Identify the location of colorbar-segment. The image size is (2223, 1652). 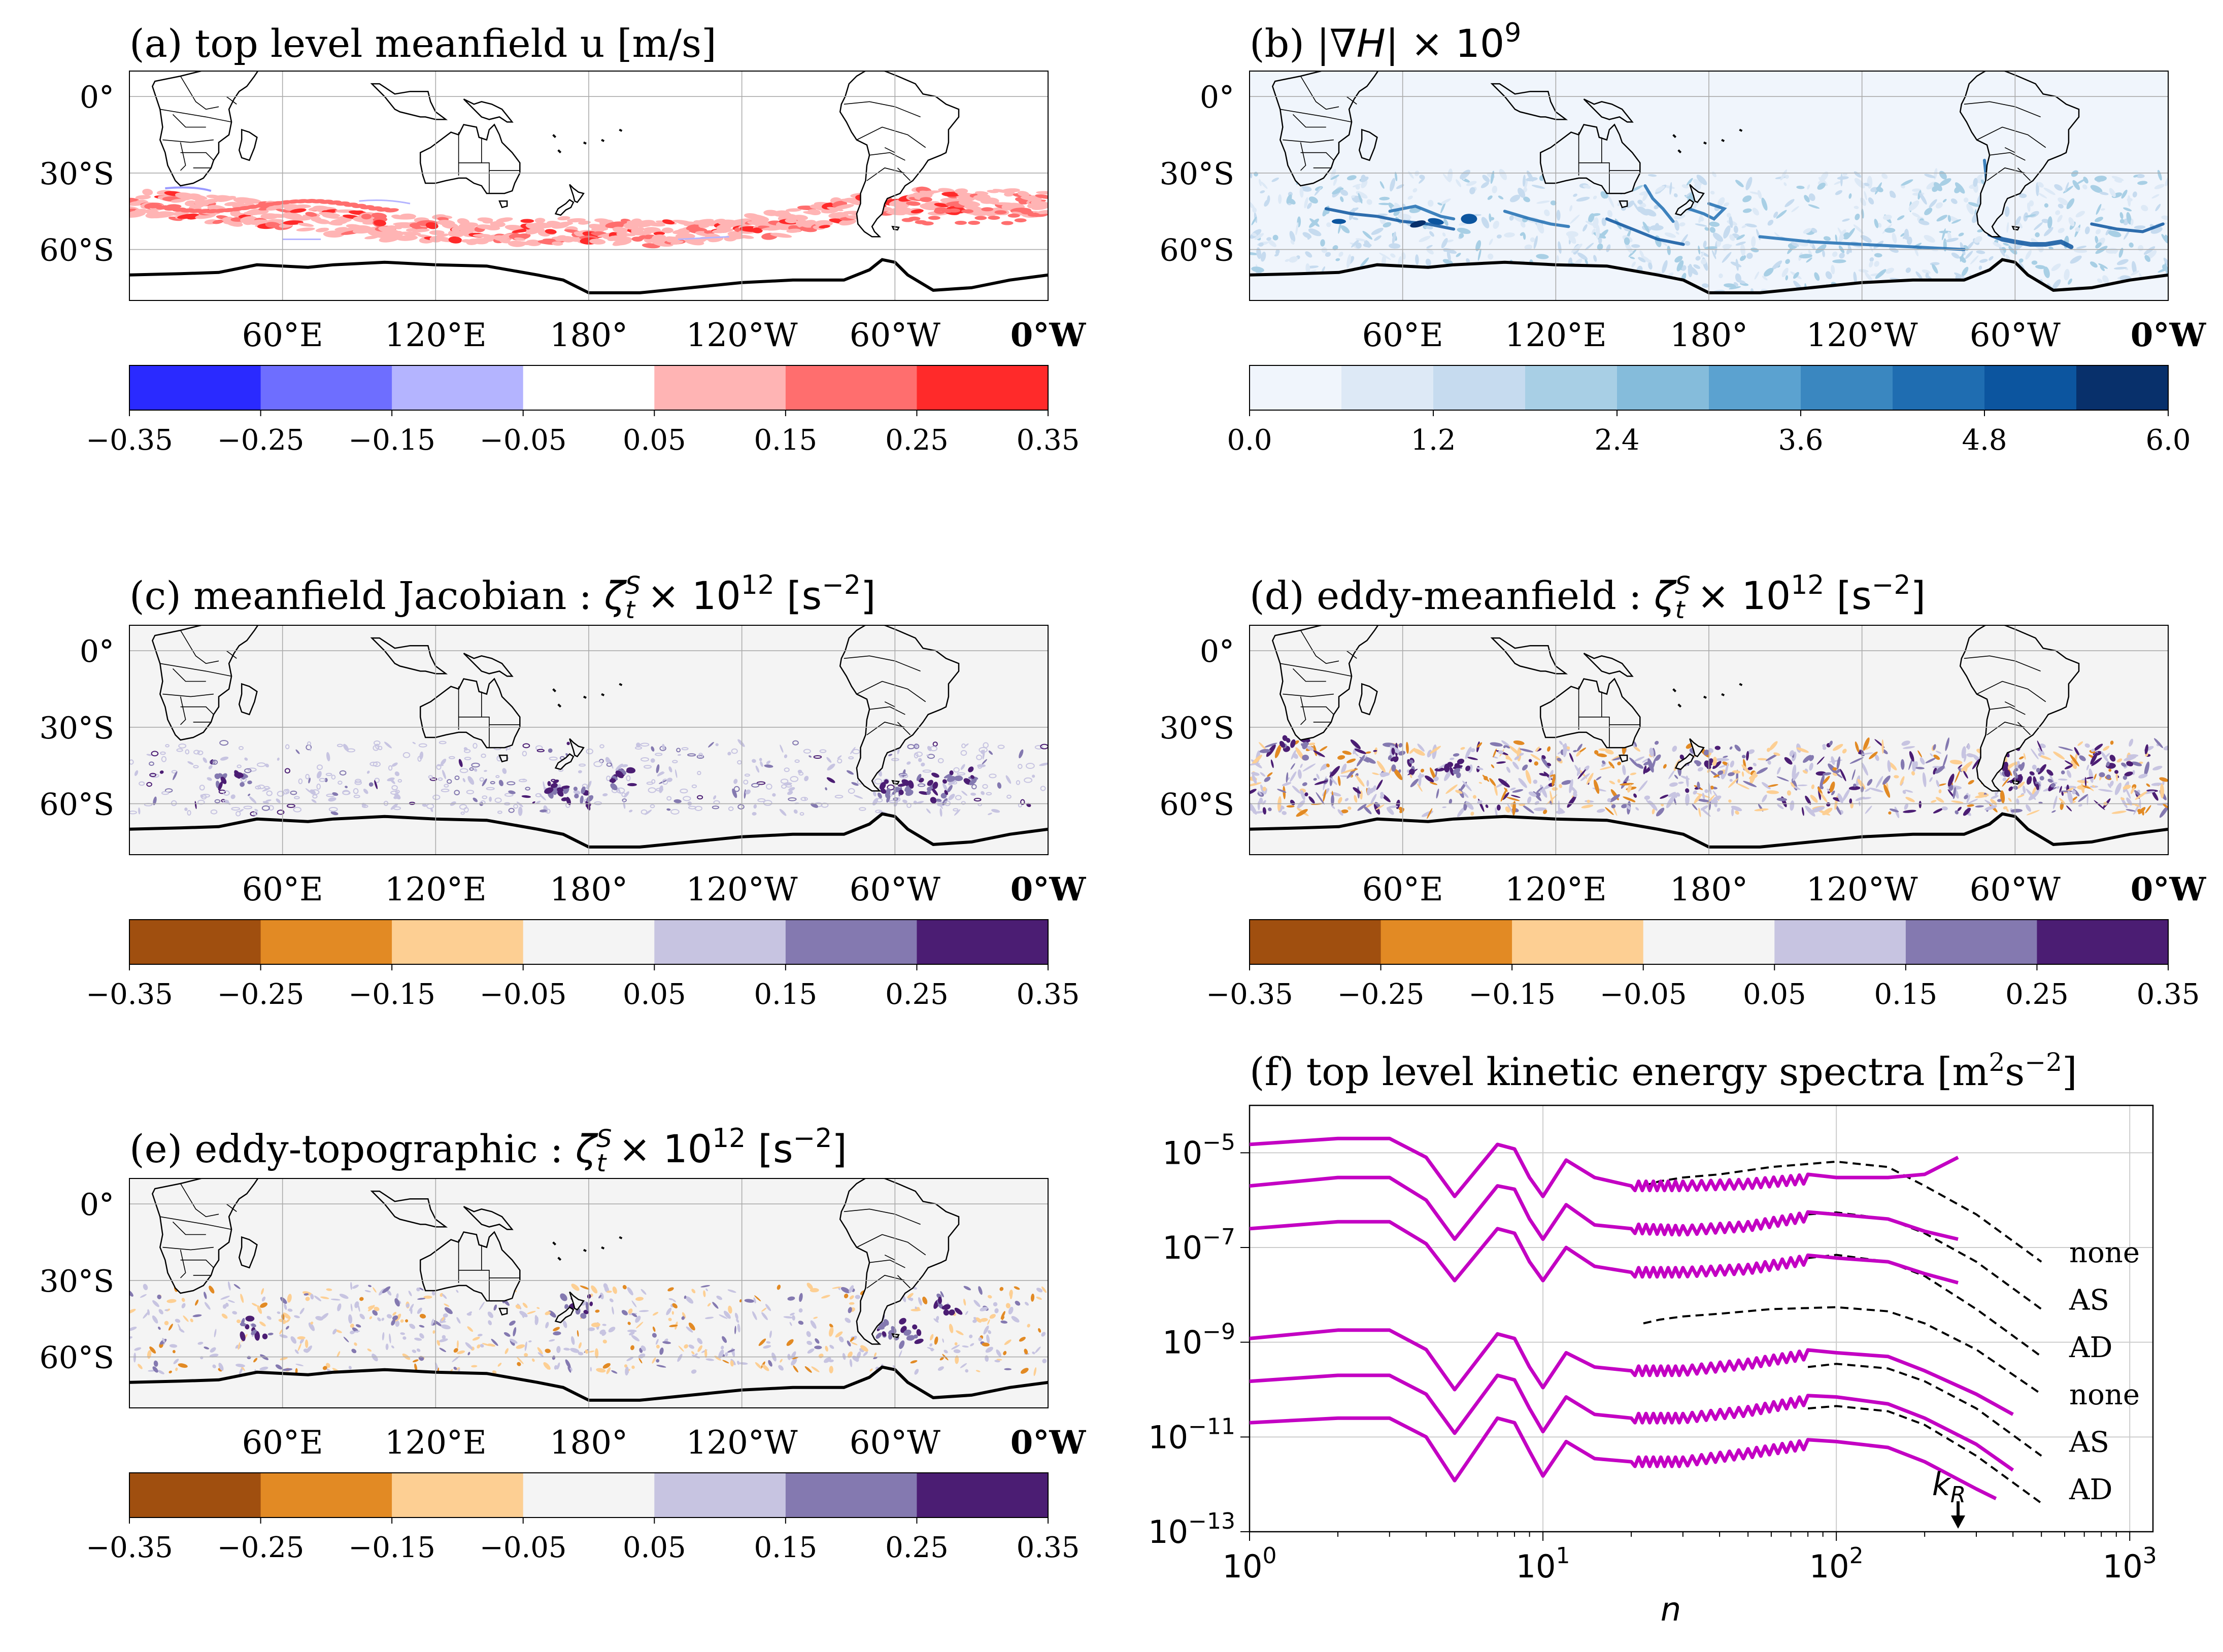
(1840, 942).